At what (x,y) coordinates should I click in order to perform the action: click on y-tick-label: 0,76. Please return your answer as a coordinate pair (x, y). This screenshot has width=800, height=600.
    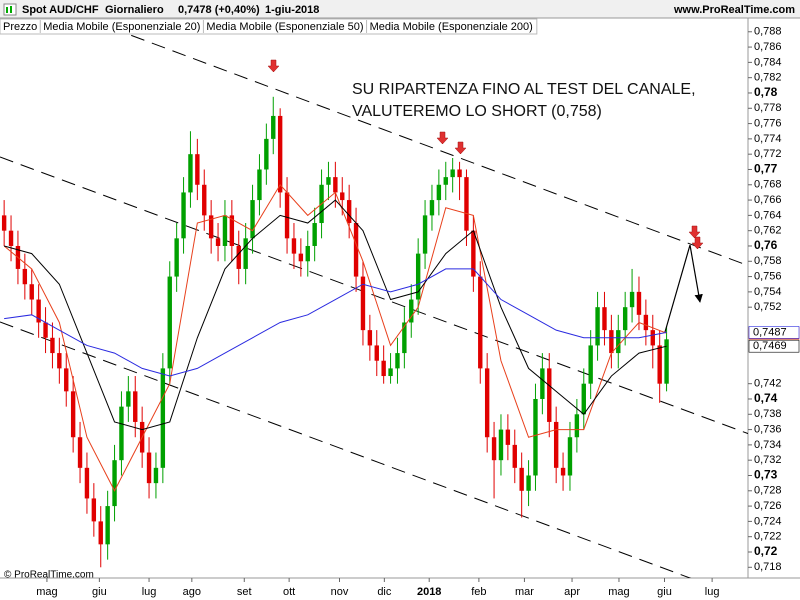
    Looking at the image, I should click on (766, 245).